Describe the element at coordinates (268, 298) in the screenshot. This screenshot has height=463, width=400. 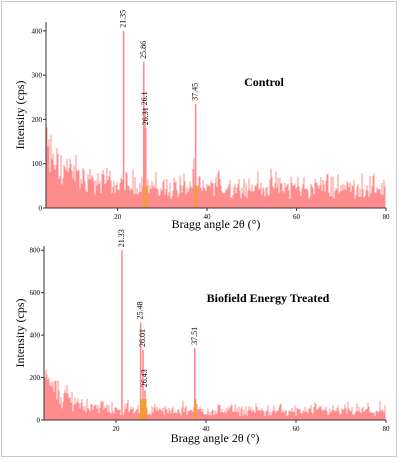
I see `panel-title: Biofield Energy Treated` at that location.